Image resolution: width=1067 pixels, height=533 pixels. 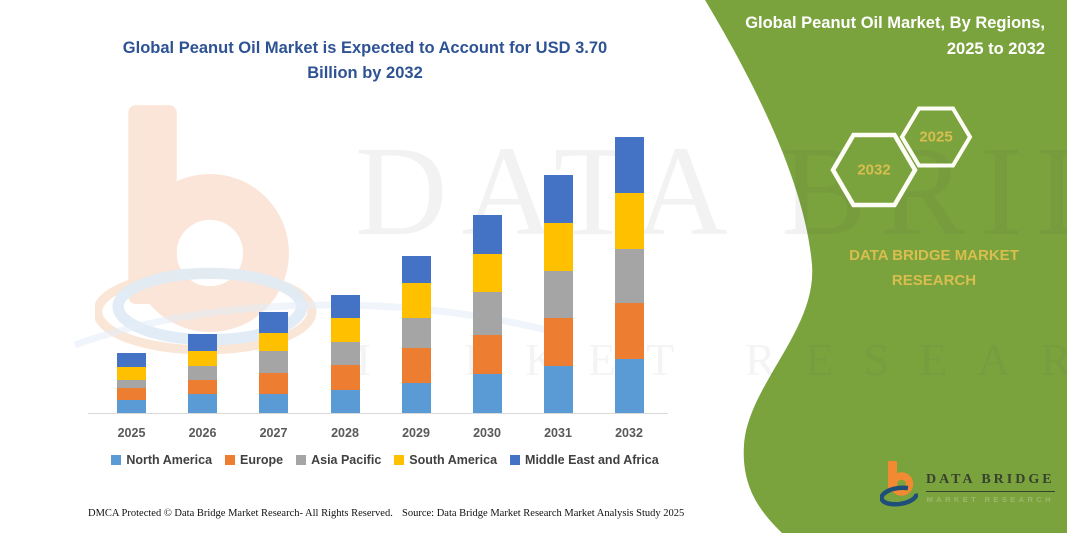 I want to click on legend-label: North America, so click(x=169, y=460).